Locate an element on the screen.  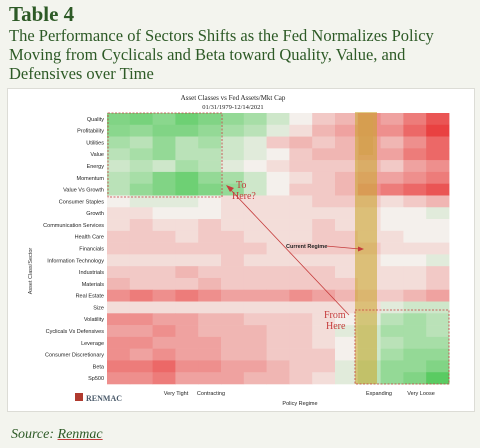
renmac-logo: RENMAC is located at coordinates (98, 398).